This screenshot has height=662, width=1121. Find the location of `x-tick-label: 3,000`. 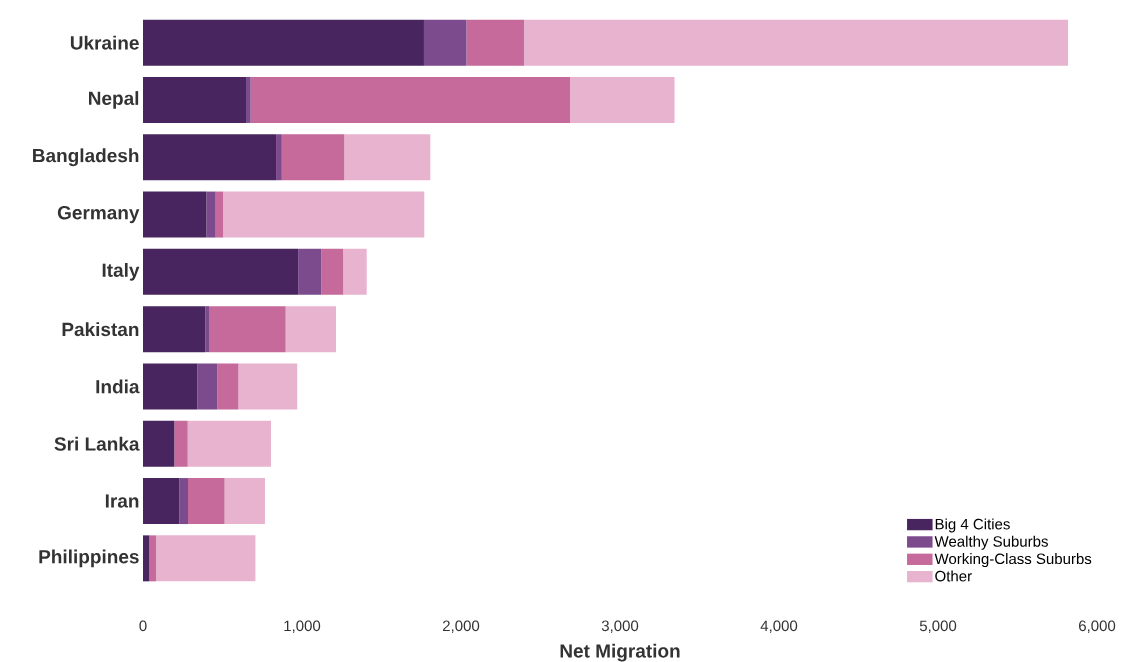

x-tick-label: 3,000 is located at coordinates (620, 626).